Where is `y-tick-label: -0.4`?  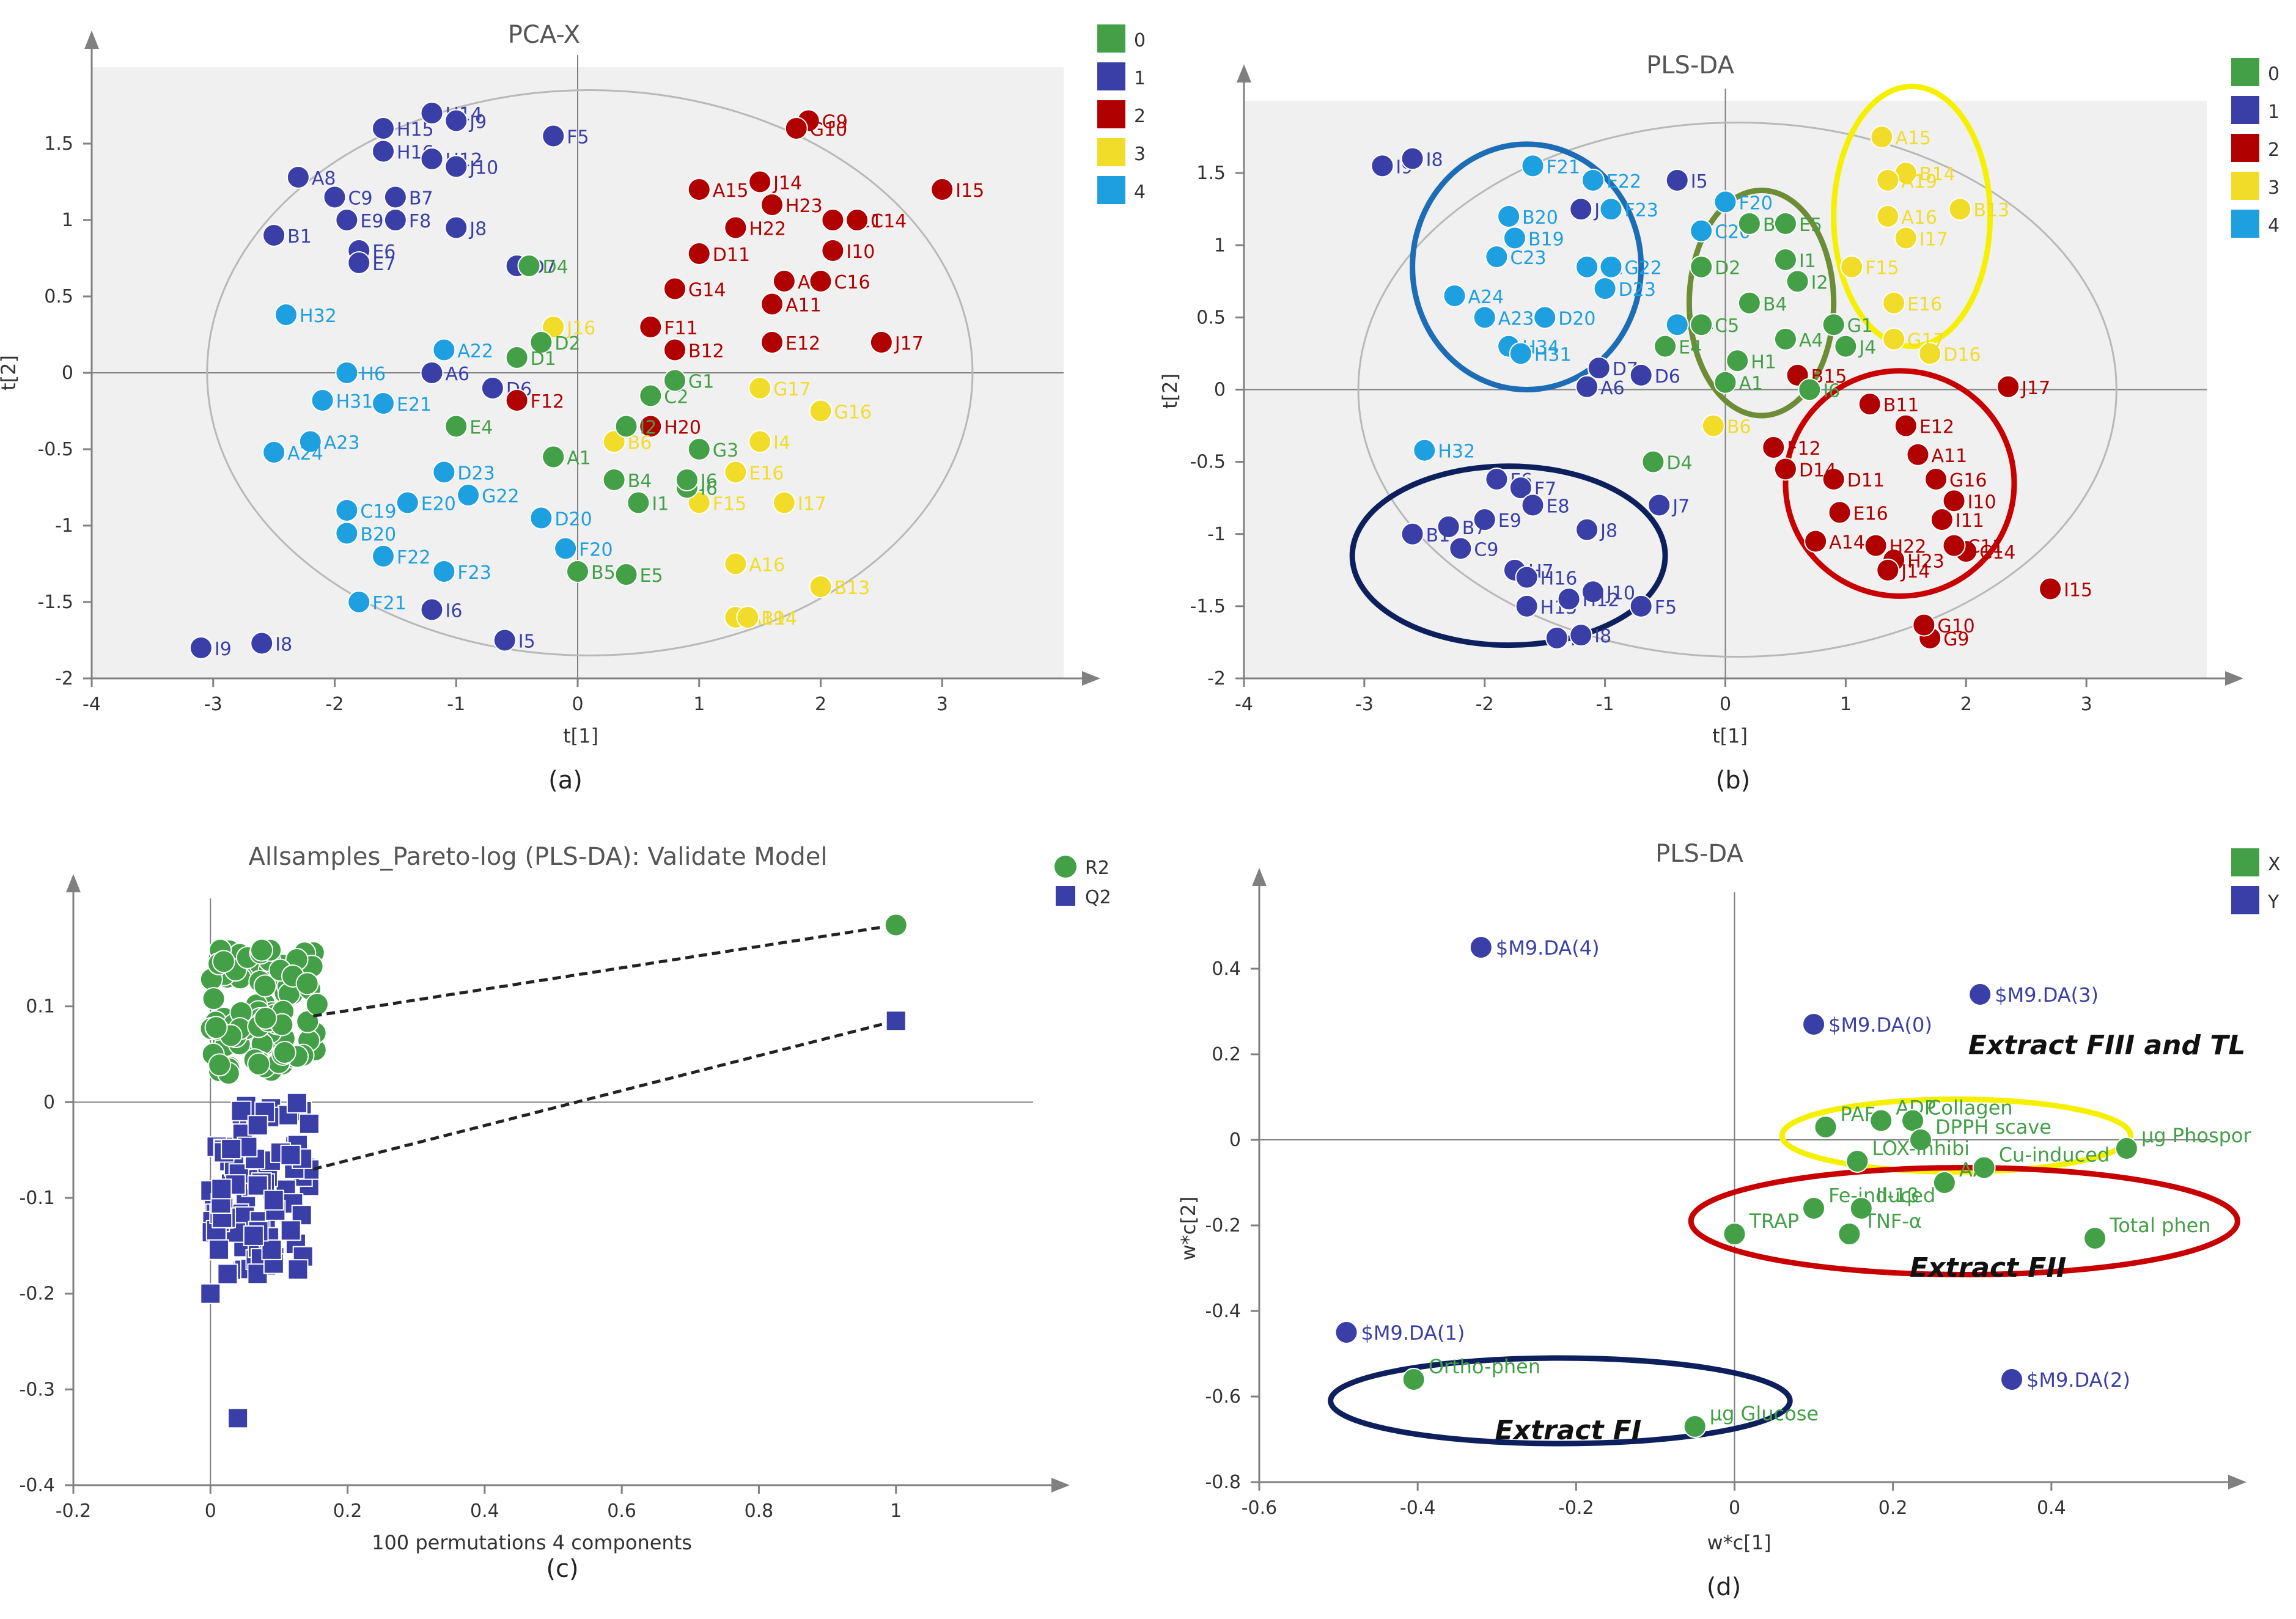
y-tick-label: -0.4 is located at coordinates (1223, 1311).